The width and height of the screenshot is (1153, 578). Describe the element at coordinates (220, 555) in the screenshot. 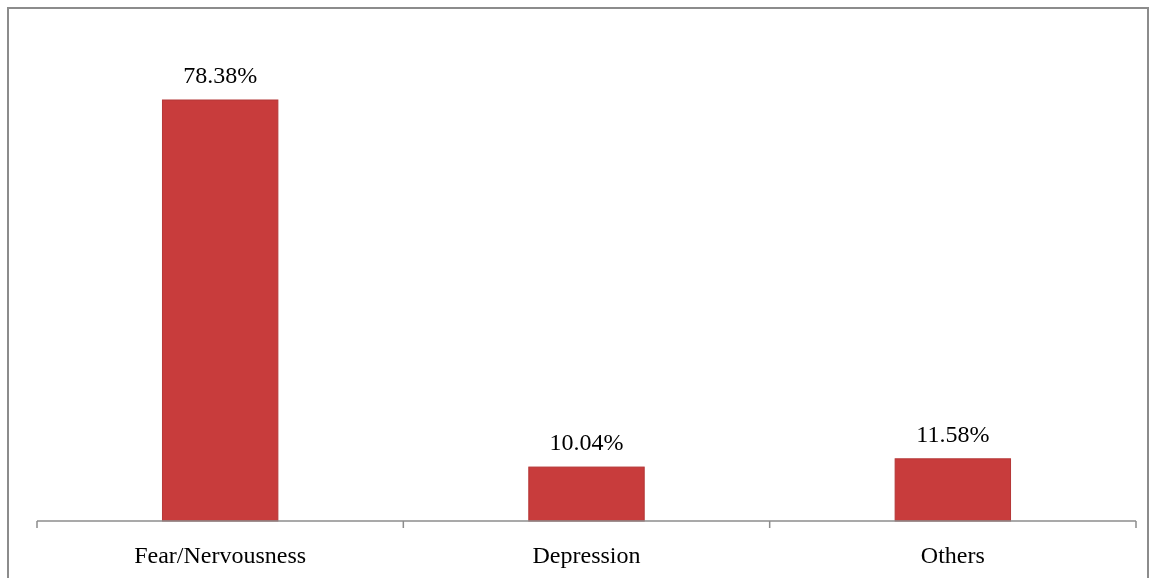

I see `x-tick-label: Fear/Nervousness` at that location.